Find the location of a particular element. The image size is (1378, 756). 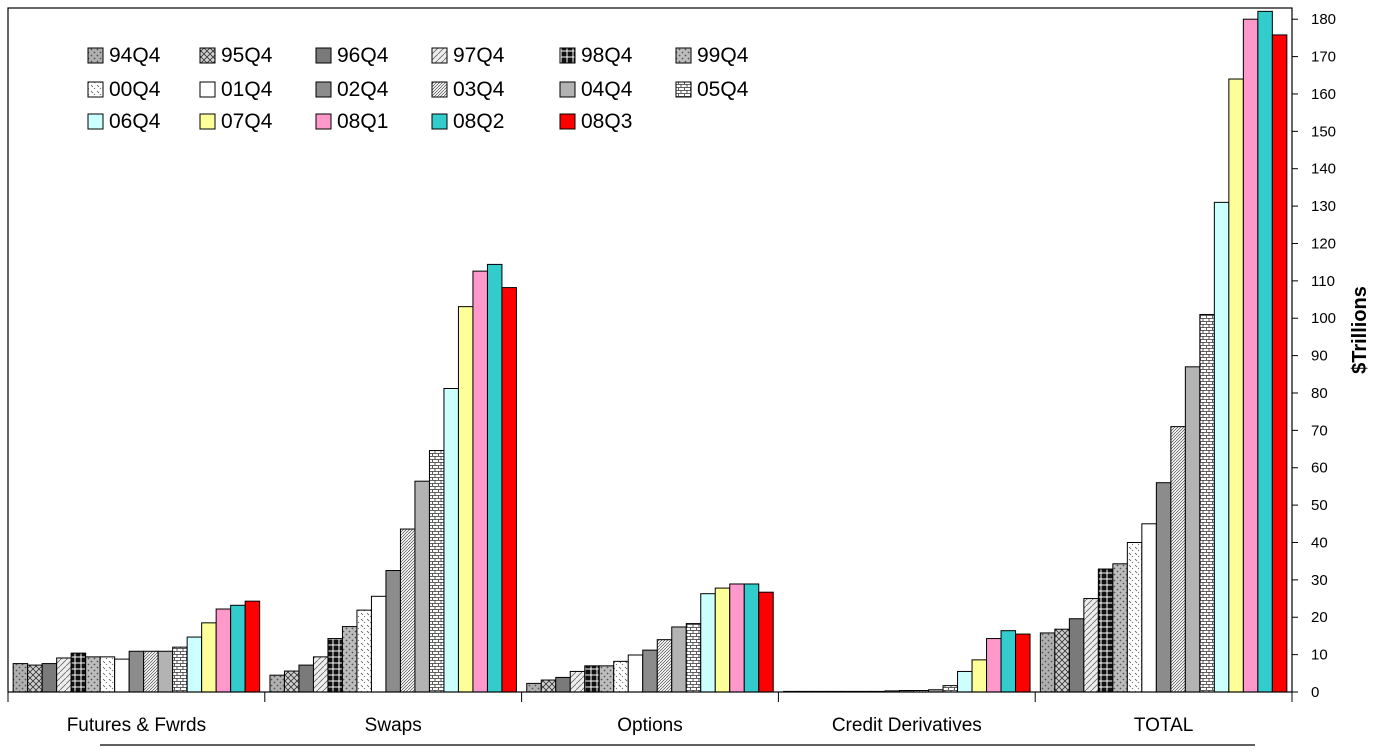

legend-swatch-08Q3 is located at coordinates (567, 121).